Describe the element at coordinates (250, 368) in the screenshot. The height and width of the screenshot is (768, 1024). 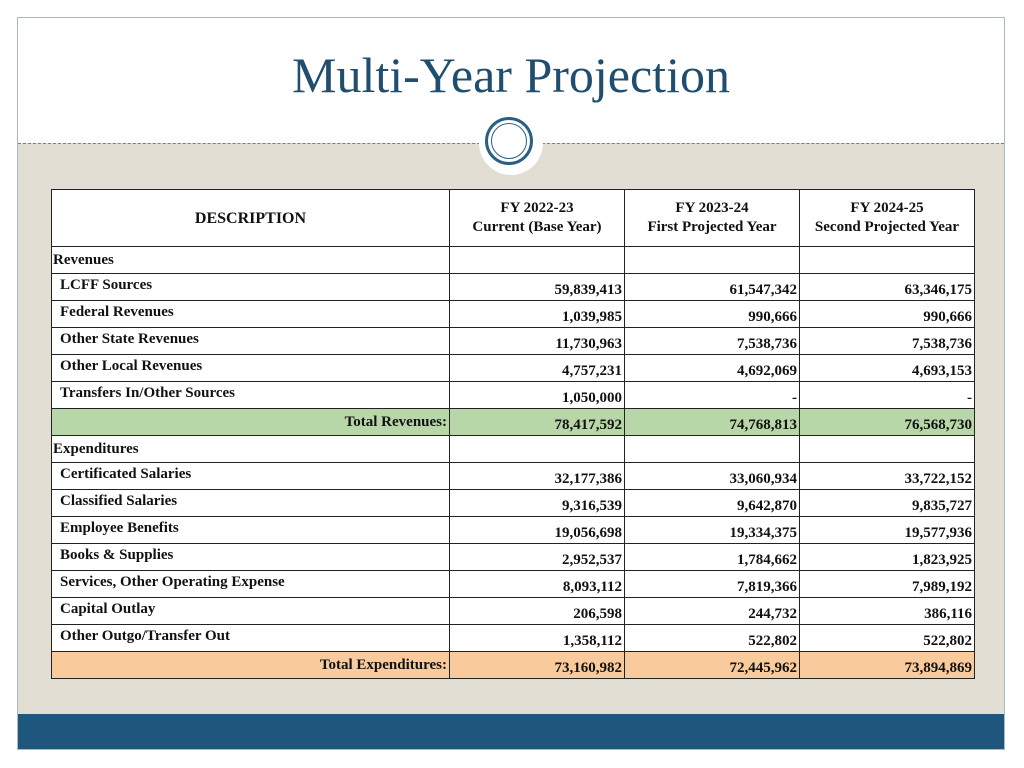
I see `row-label: Other Local Revenues` at that location.